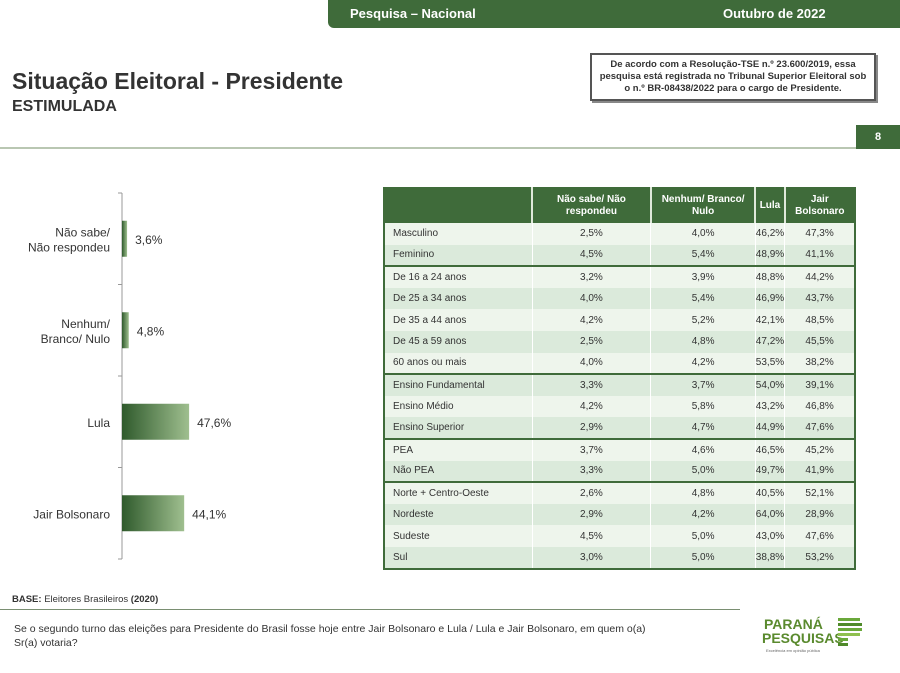 Image resolution: width=900 pixels, height=673 pixels. What do you see at coordinates (769, 514) in the screenshot?
I see `table-cell: 64,0%` at bounding box center [769, 514].